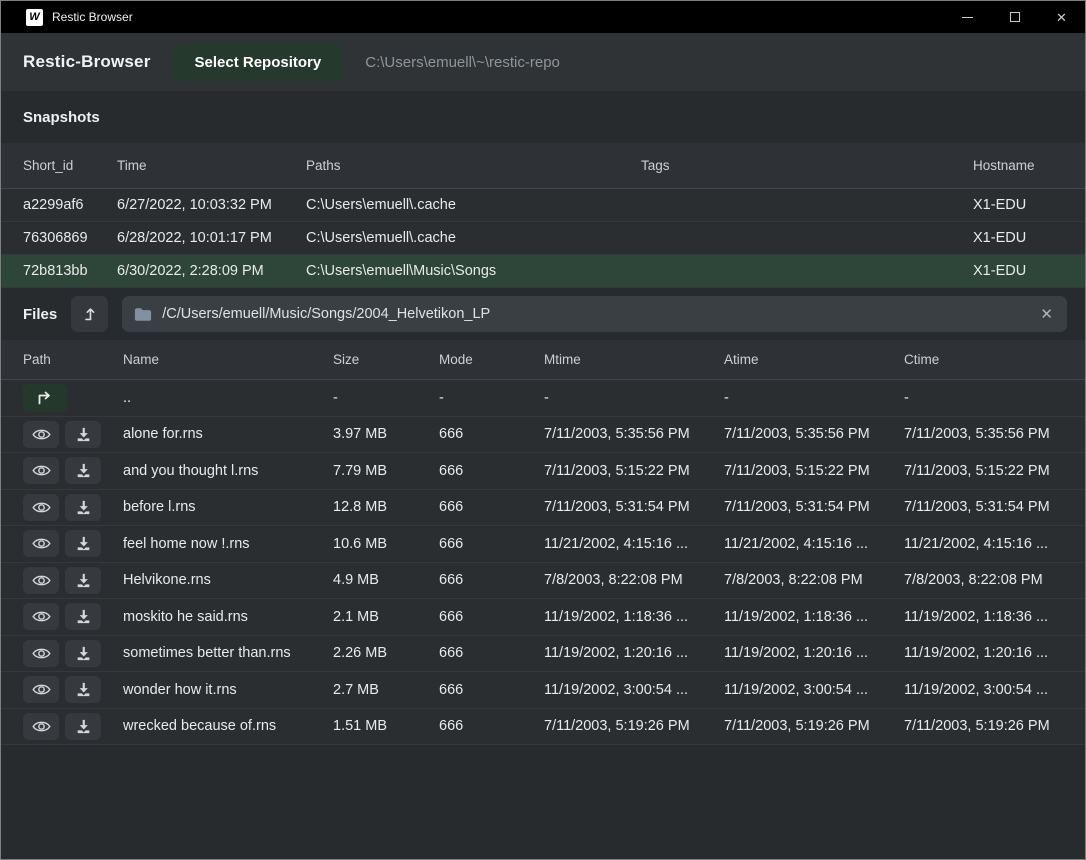 Image resolution: width=1086 pixels, height=860 pixels. What do you see at coordinates (543, 17) in the screenshot?
I see `titlebar: W Restic Browser ✕` at bounding box center [543, 17].